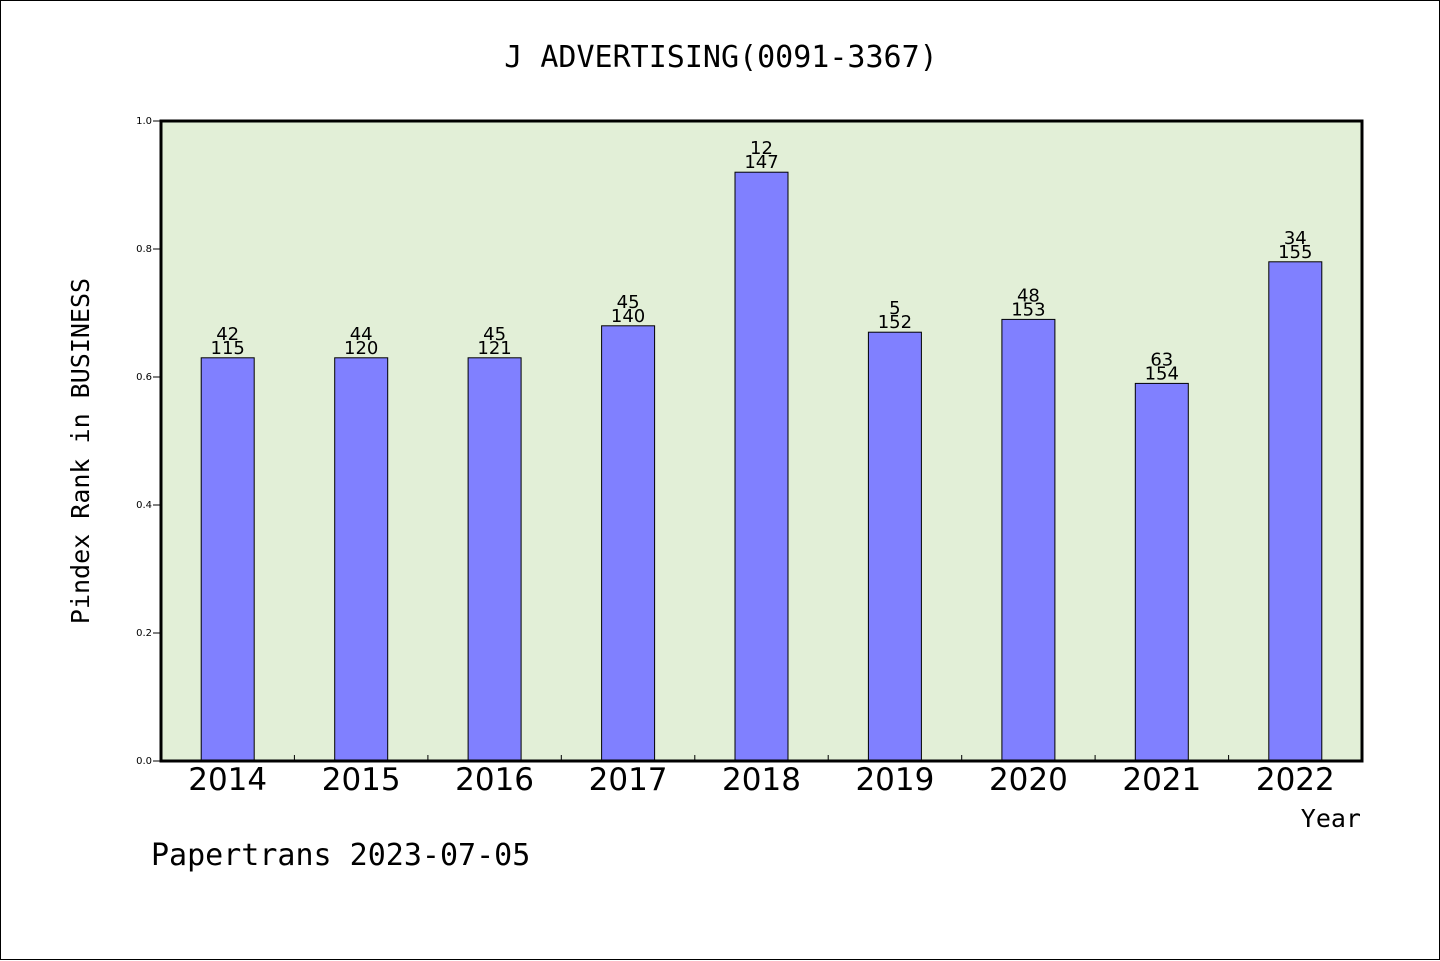 This screenshot has height=961, width=1440. Describe the element at coordinates (227, 559) in the screenshot. I see `bar-2014` at that location.